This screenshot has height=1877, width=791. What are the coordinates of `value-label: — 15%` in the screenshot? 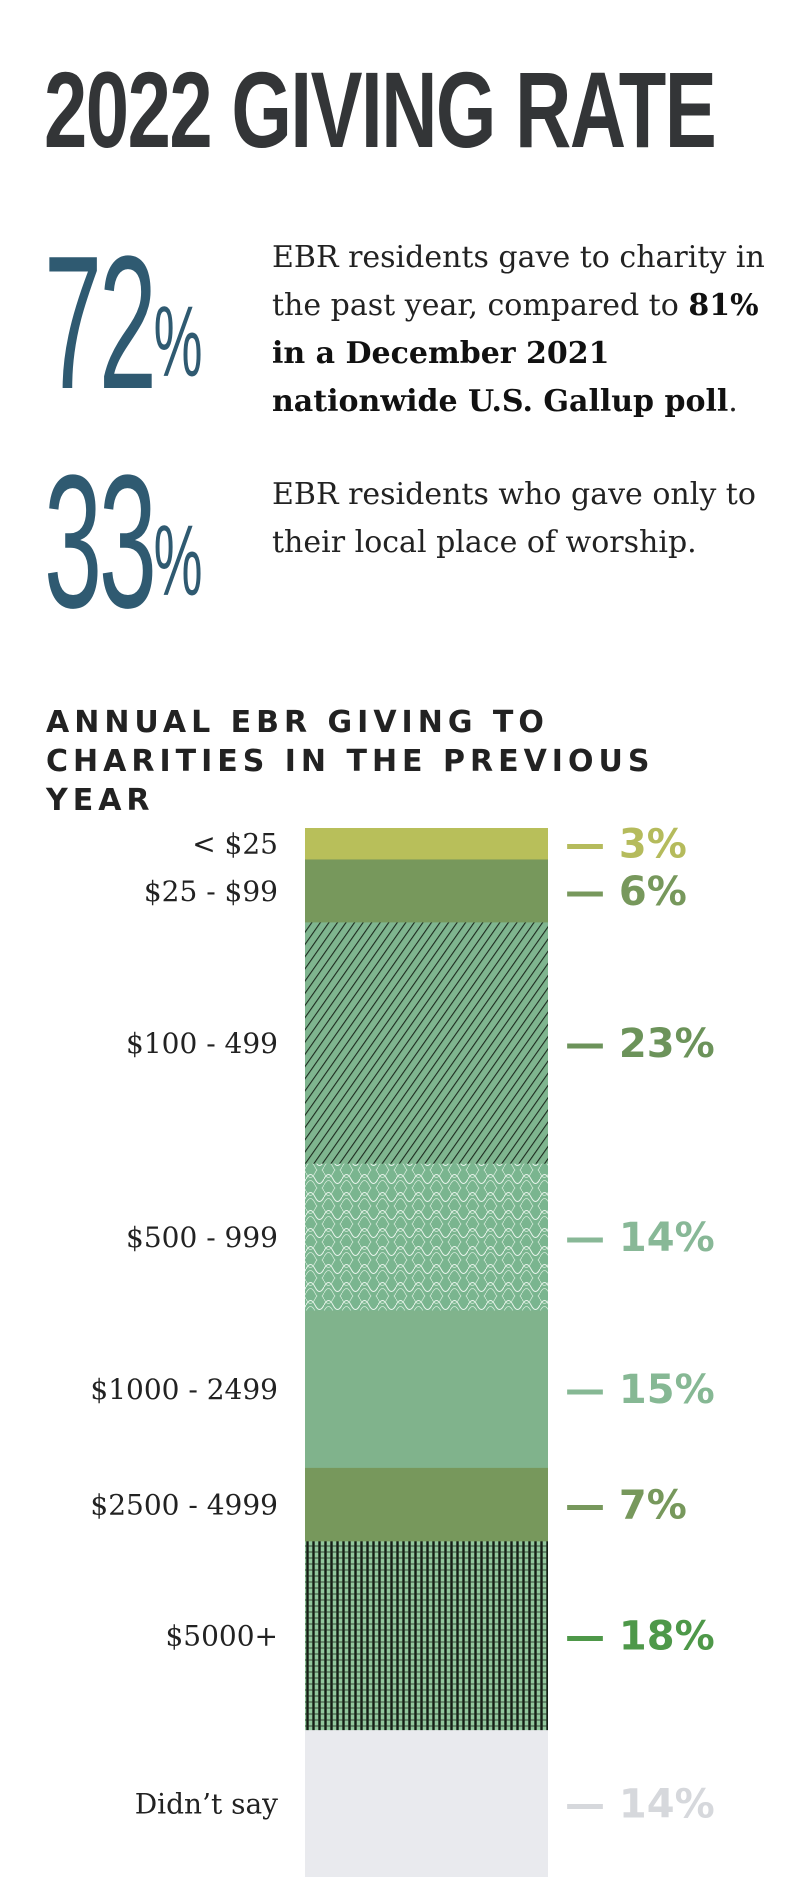 It's located at (640, 1390).